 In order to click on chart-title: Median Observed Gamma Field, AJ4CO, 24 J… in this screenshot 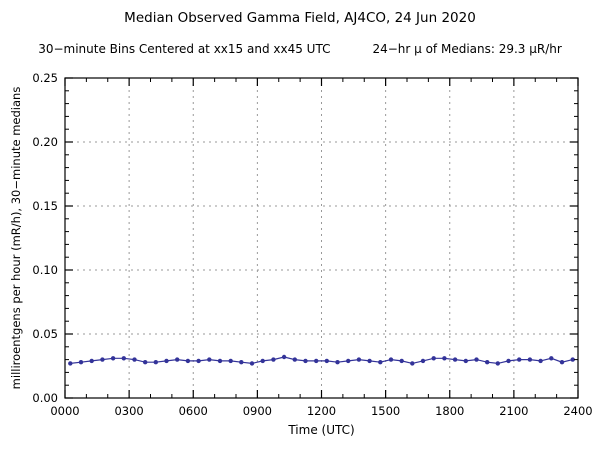, I will do `click(300, 18)`.